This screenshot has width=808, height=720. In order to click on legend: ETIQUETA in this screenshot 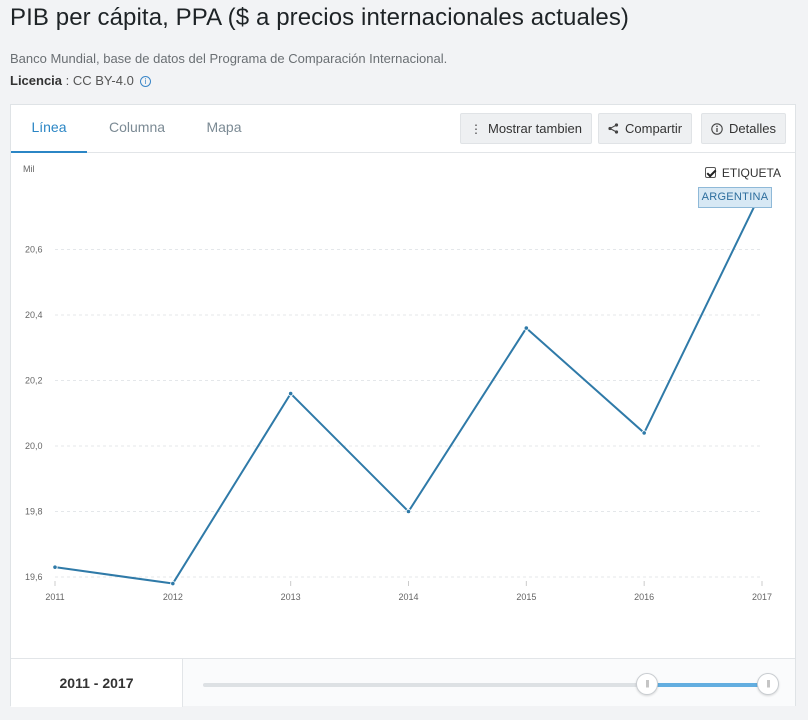, I will do `click(742, 173)`.